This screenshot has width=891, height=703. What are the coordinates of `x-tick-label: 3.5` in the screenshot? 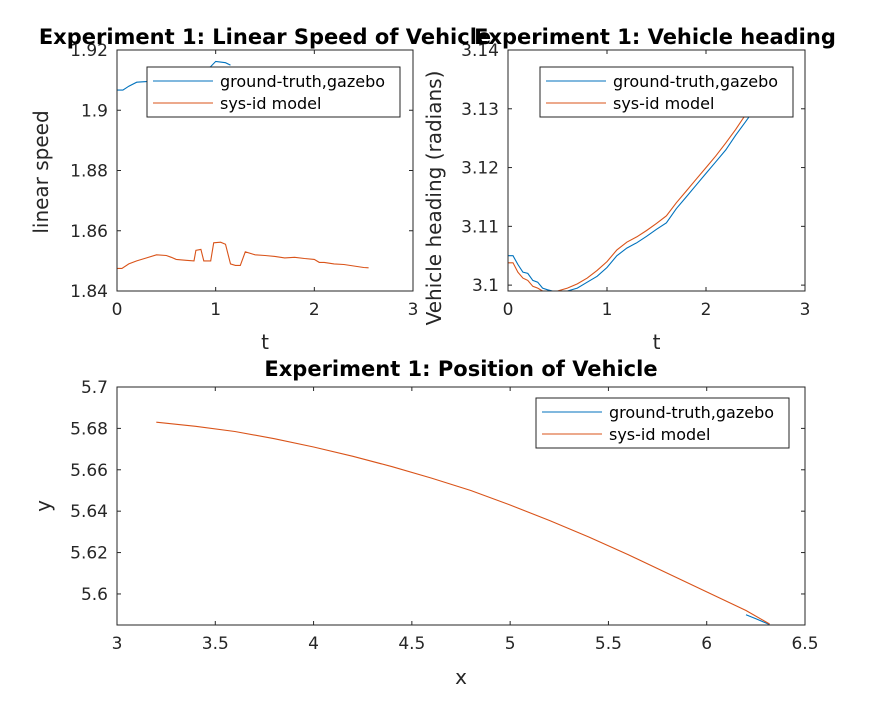 It's located at (215, 644).